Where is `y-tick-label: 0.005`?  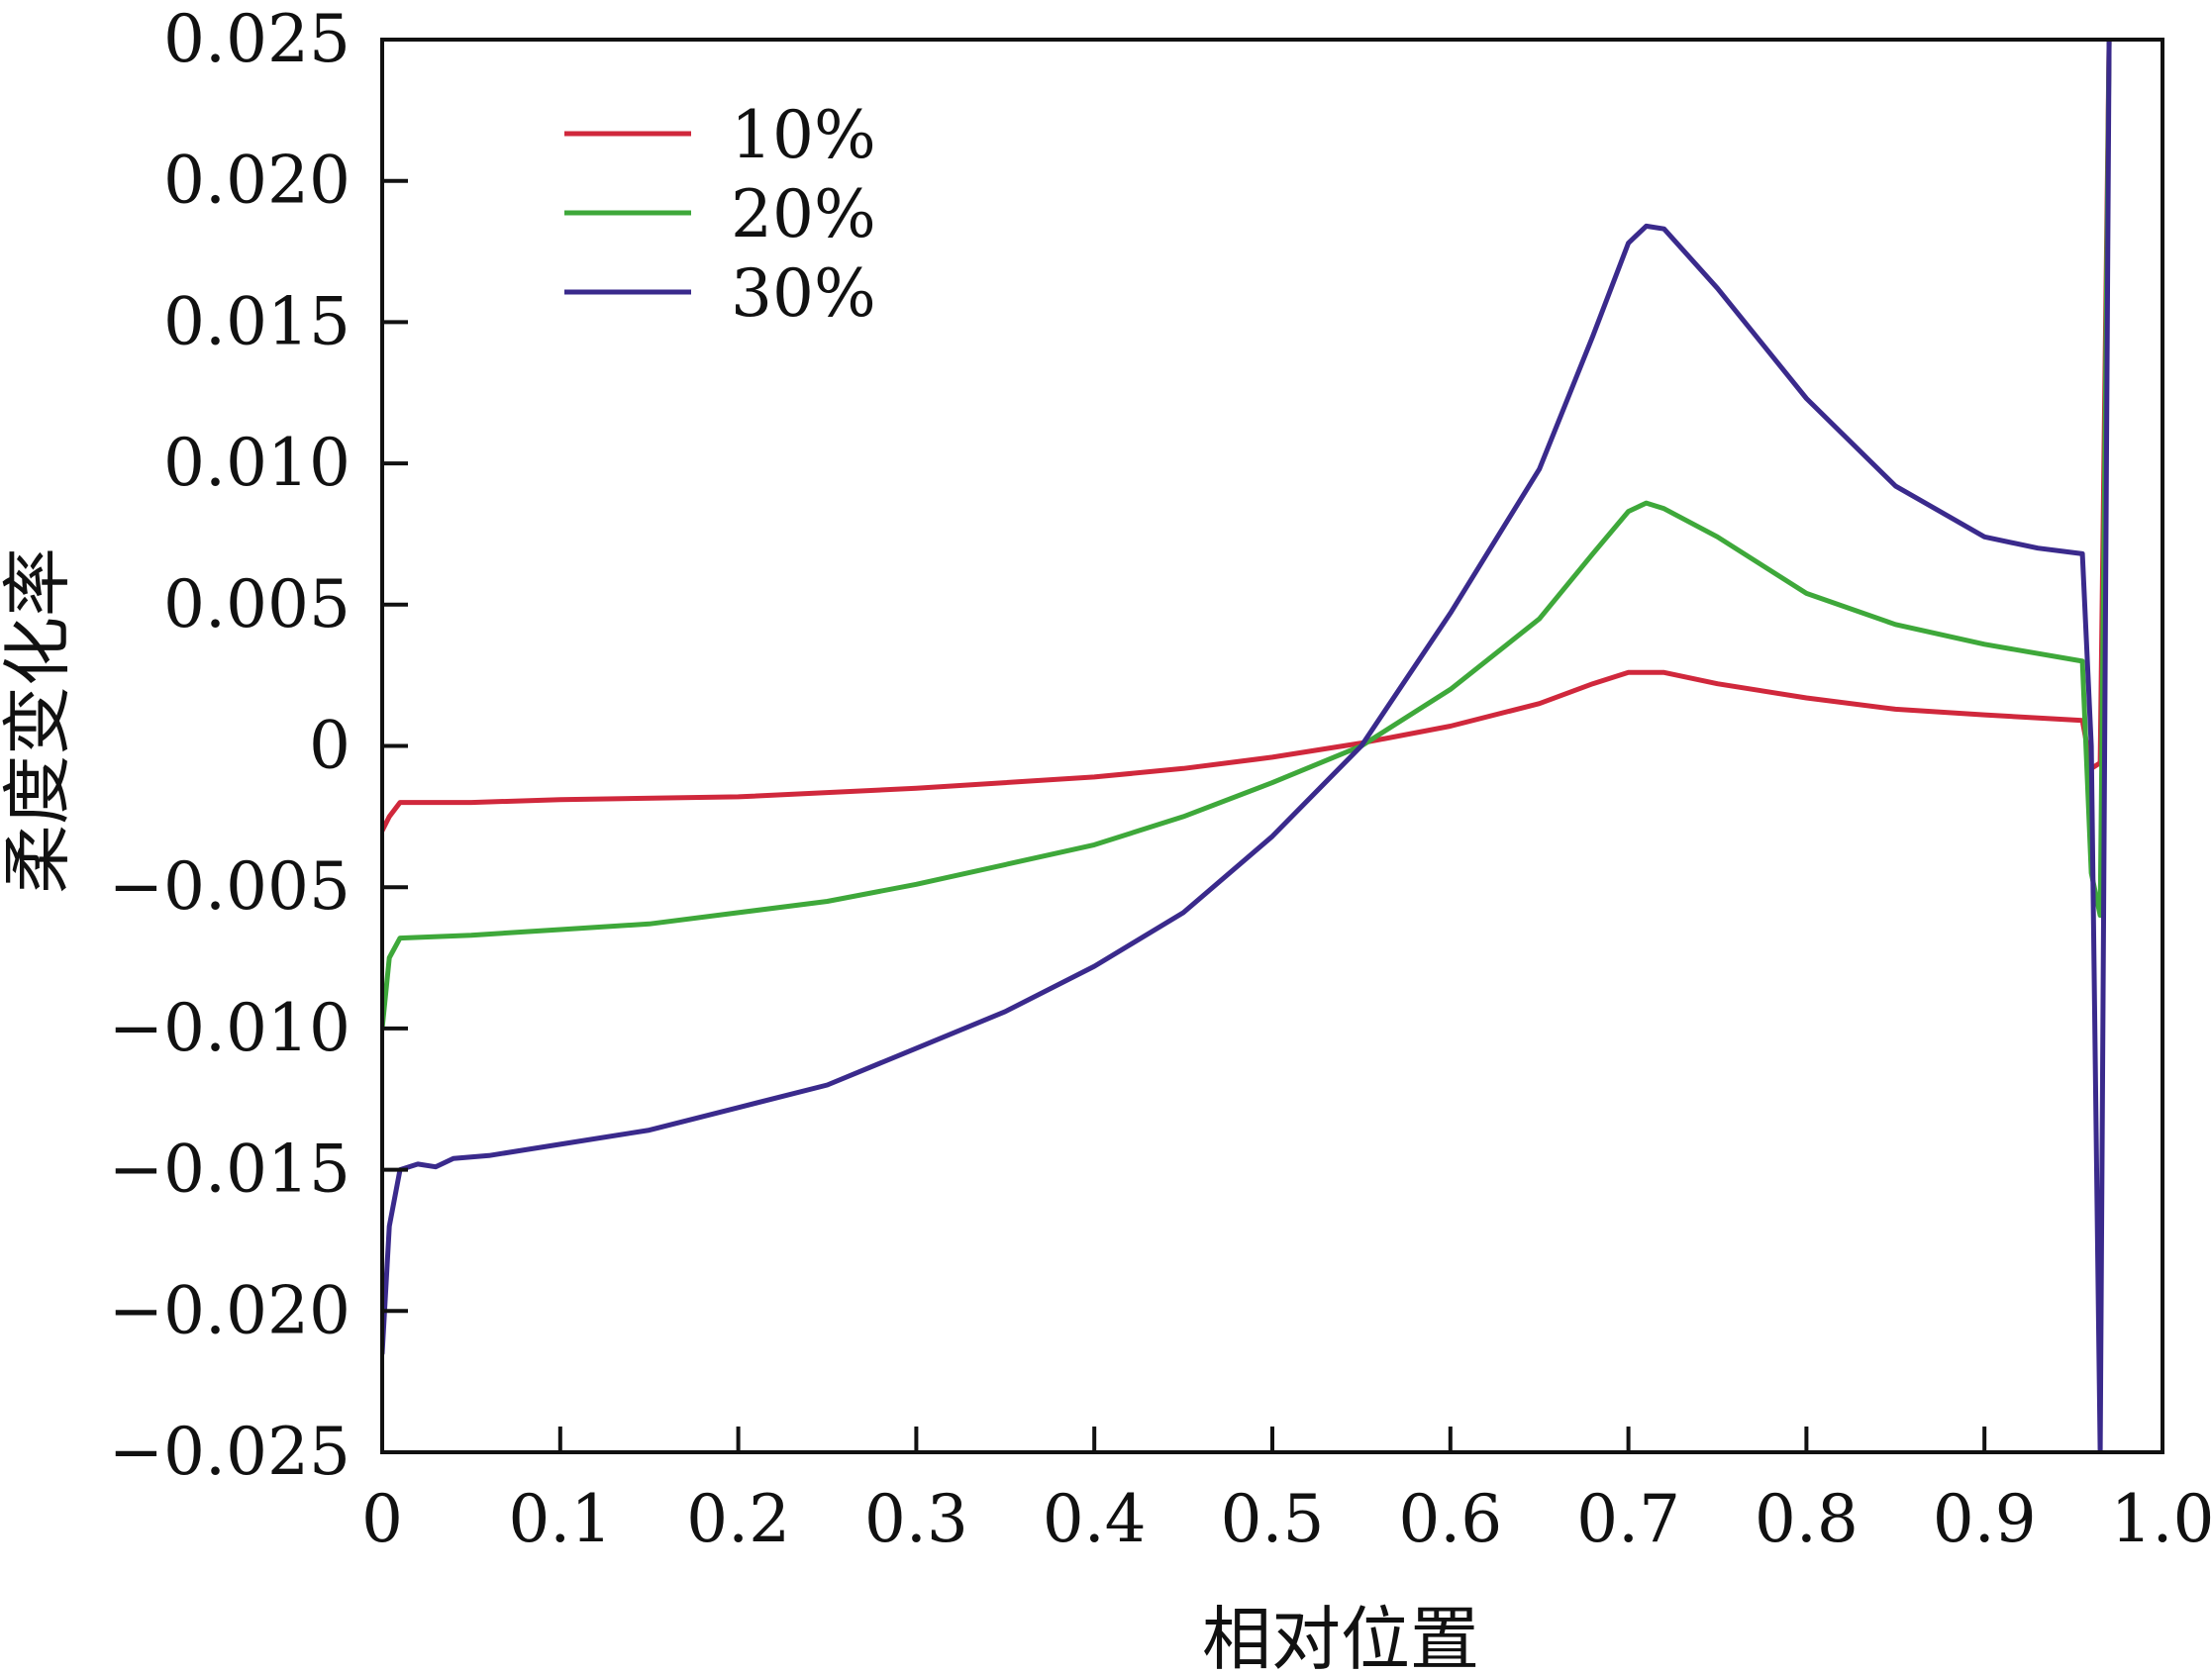
y-tick-label: 0.005 is located at coordinates (257, 604).